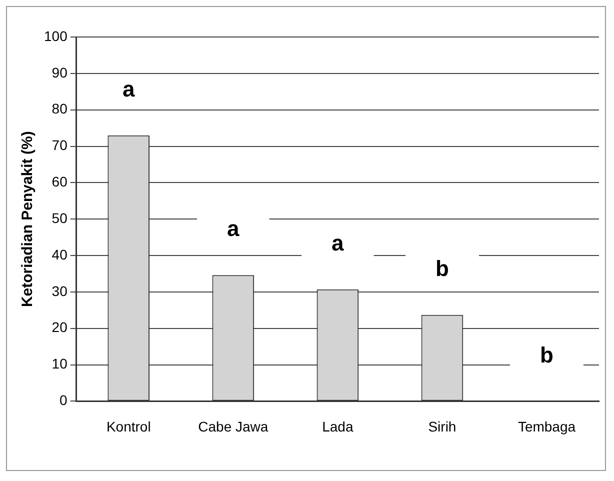 The height and width of the screenshot is (481, 614). I want to click on y-tick-label: 40, so click(60, 254).